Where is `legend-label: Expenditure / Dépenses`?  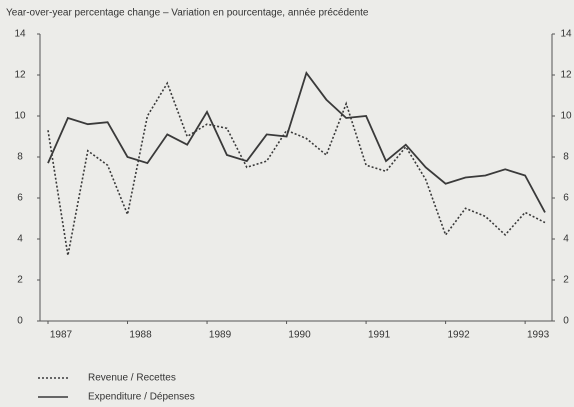 legend-label: Expenditure / Dépenses is located at coordinates (141, 397).